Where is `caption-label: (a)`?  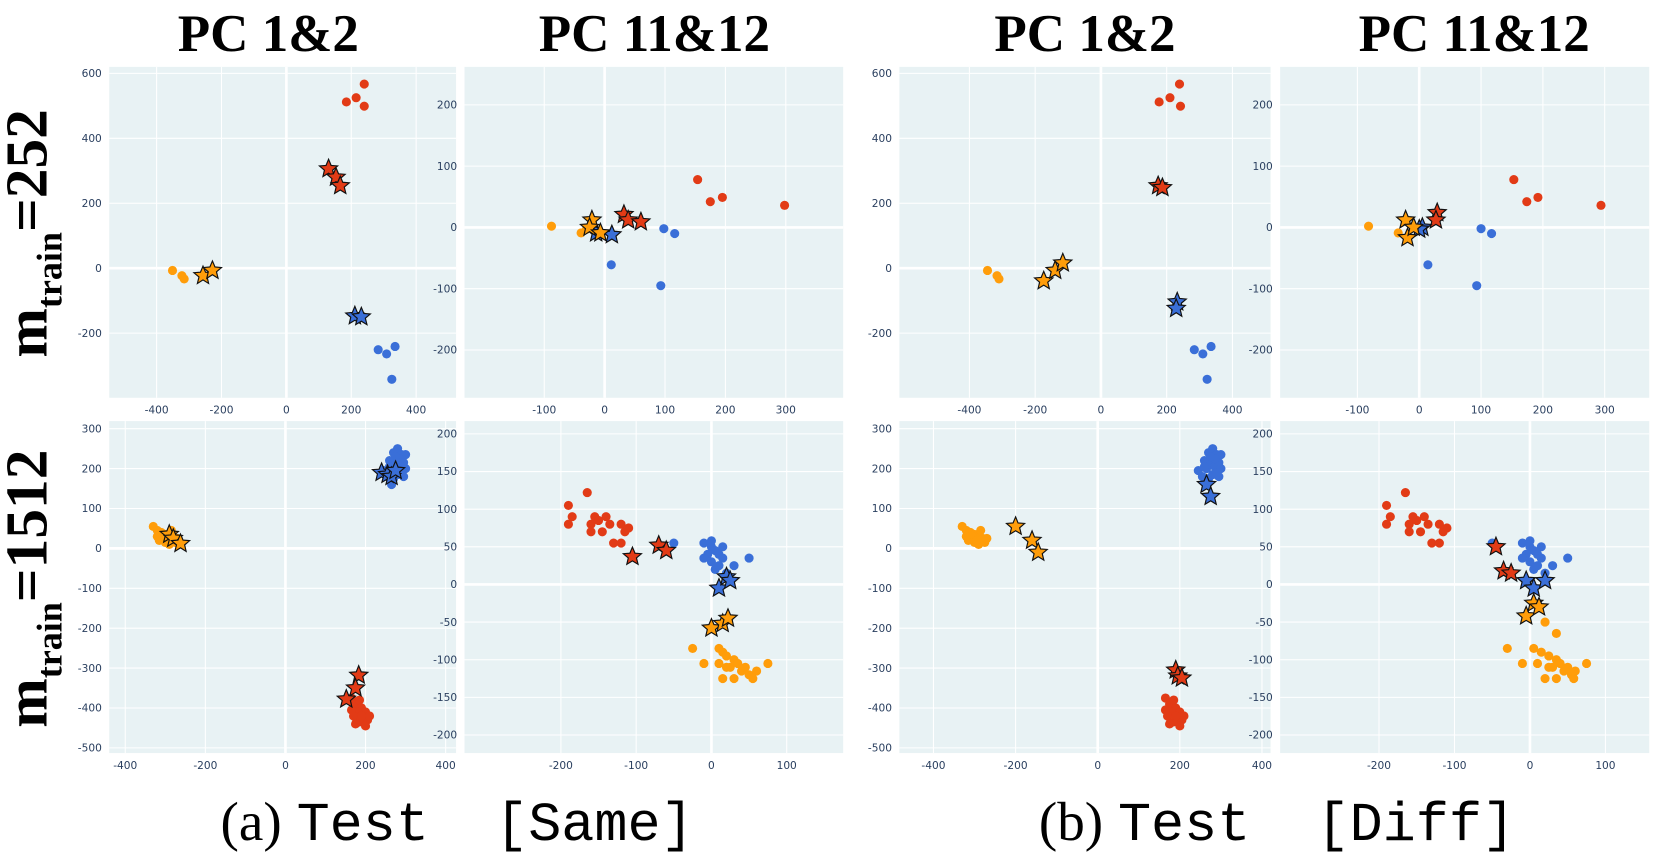
caption-label: (a) is located at coordinates (251, 821).